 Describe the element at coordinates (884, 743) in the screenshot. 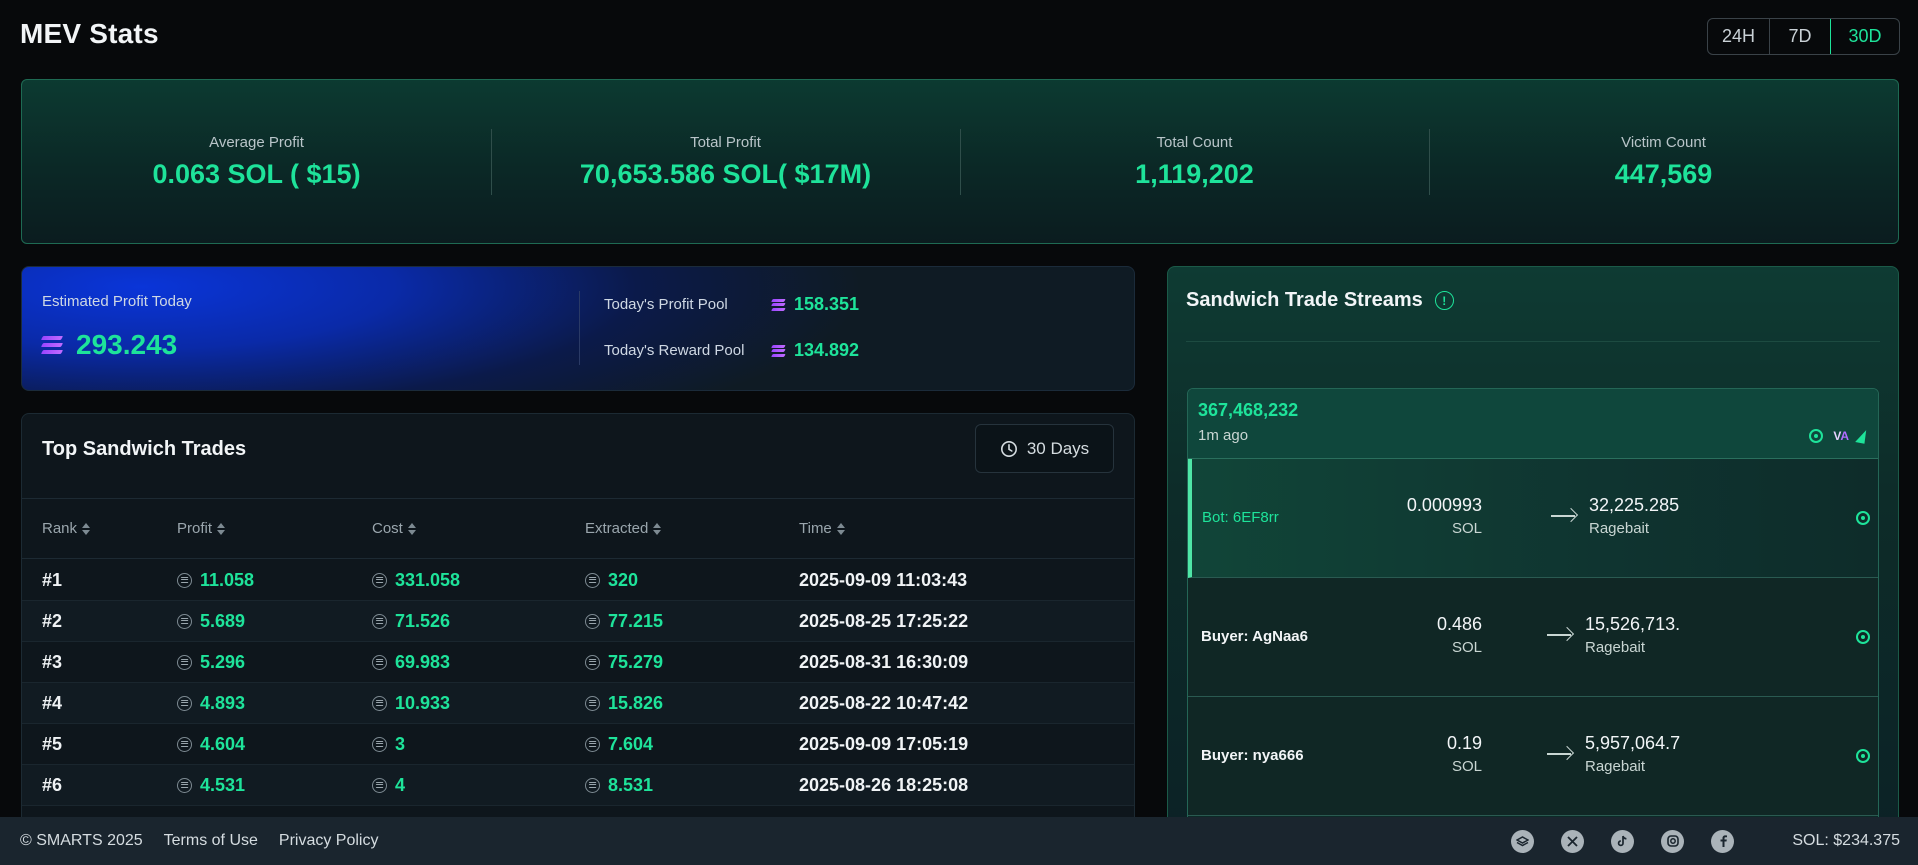

I see `cell-time: 2025-09-09 17:05:19` at that location.